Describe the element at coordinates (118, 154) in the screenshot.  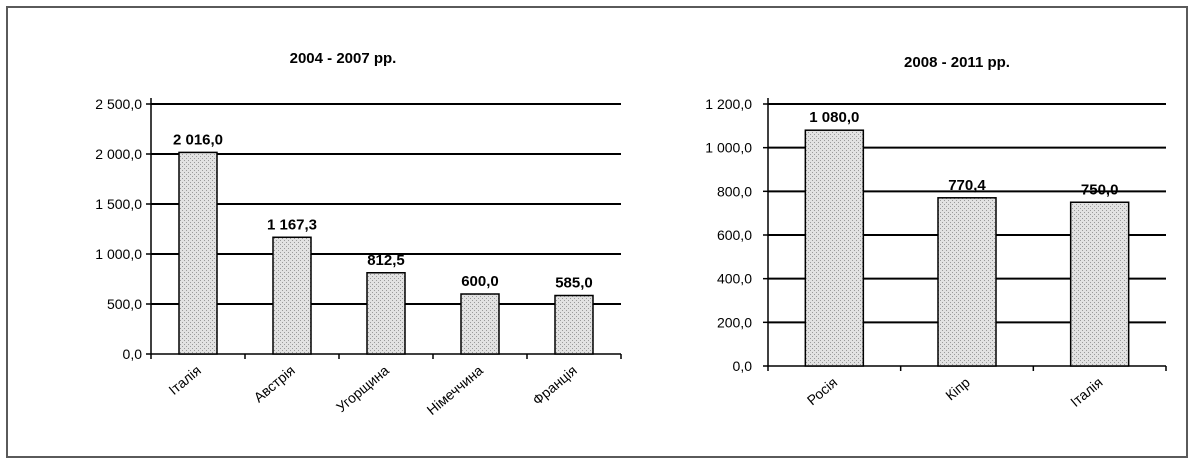
I see `y-tick-label: 2 000,0` at that location.